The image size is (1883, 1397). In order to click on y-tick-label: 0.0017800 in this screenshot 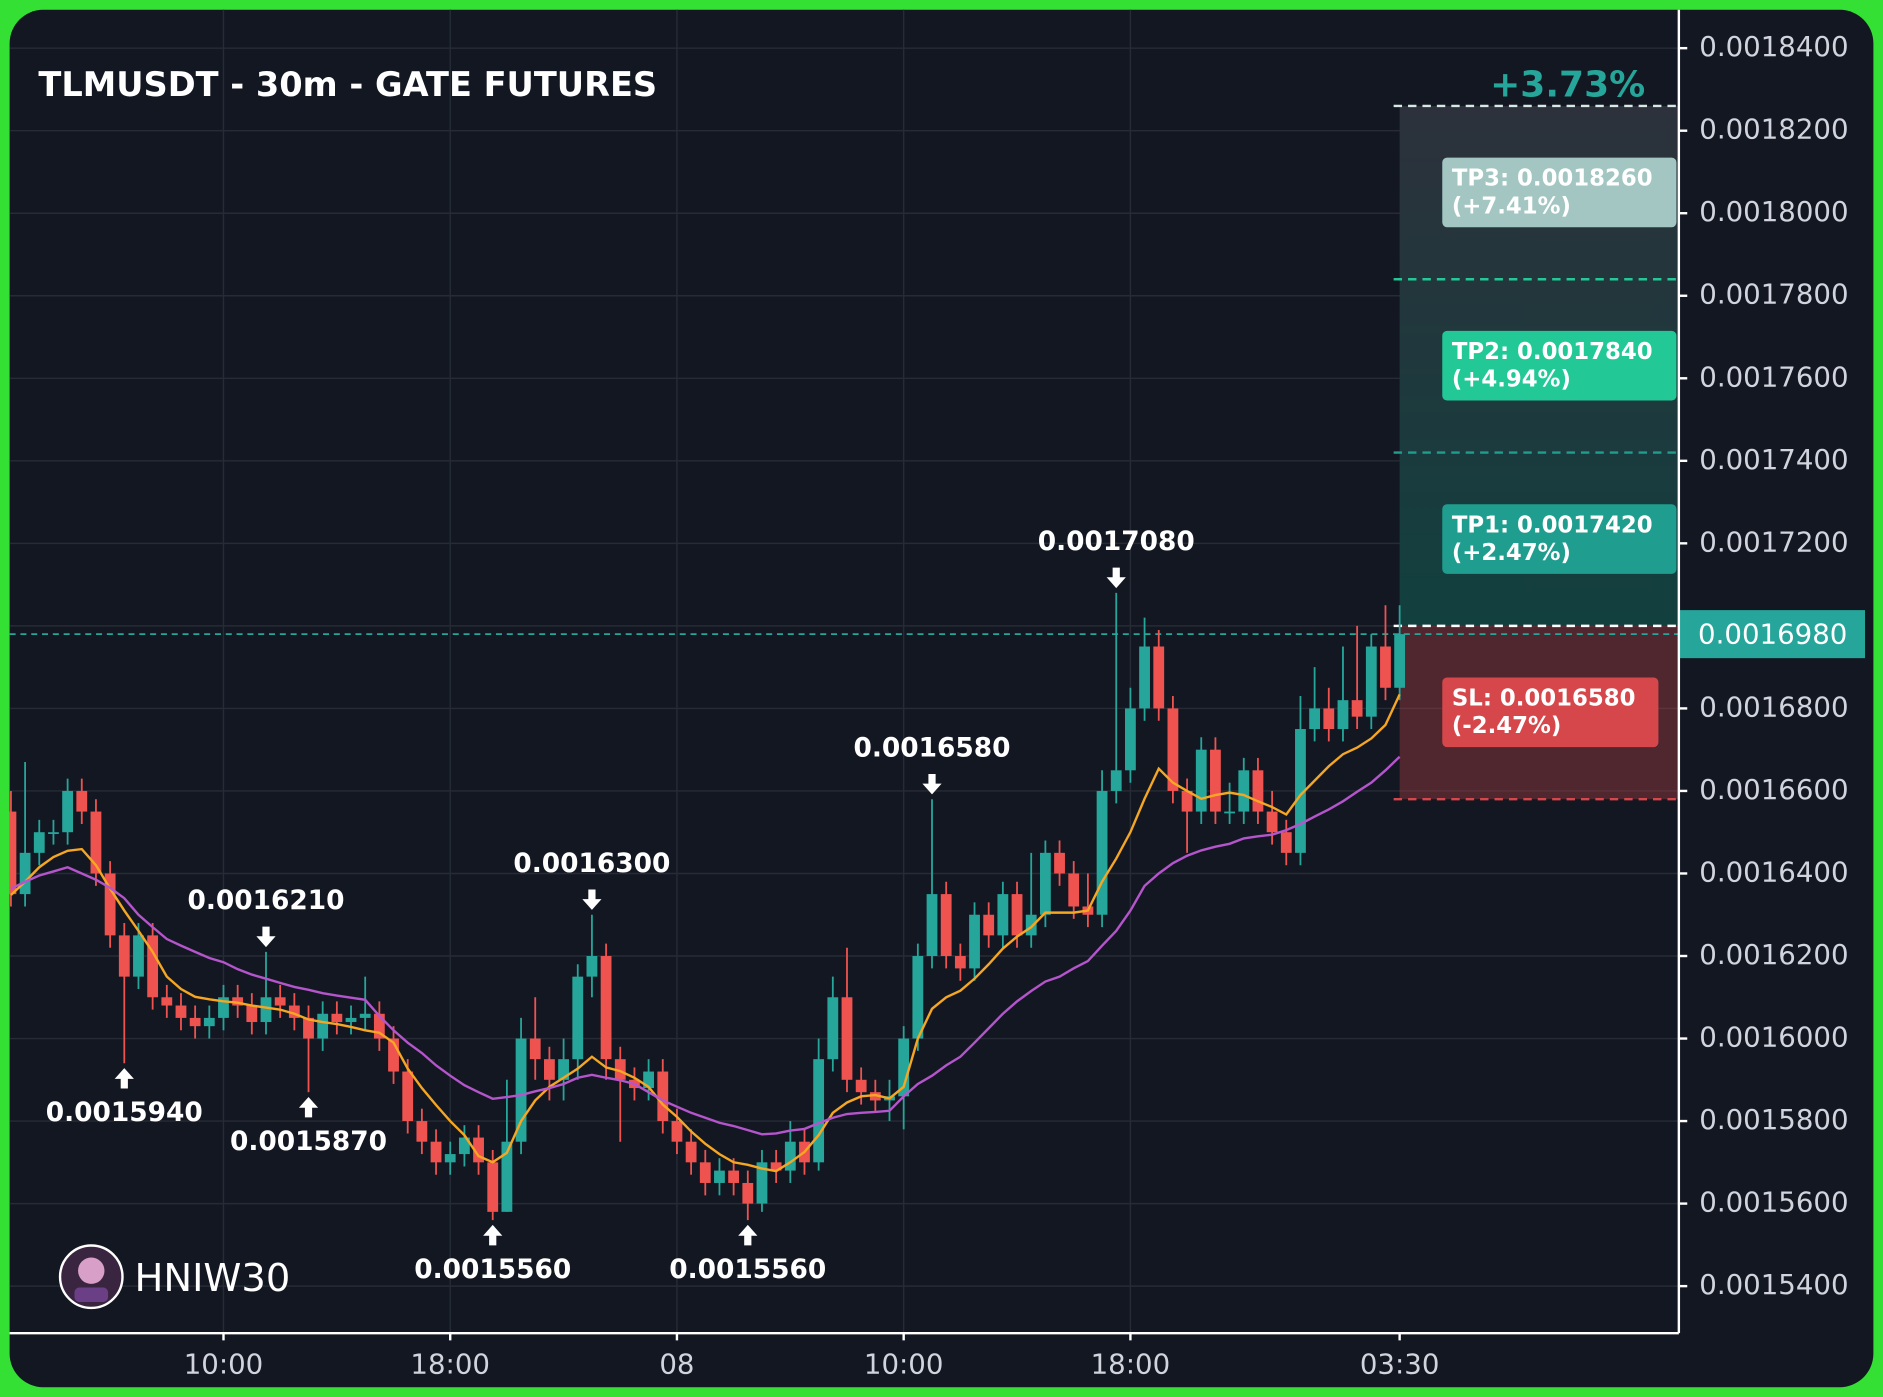, I will do `click(1773, 294)`.